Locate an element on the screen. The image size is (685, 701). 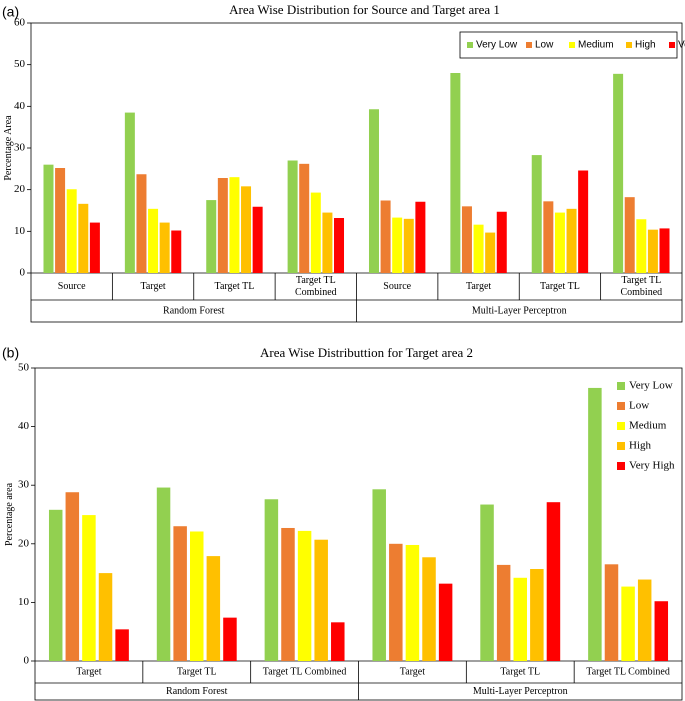
category-label: Source is located at coordinates (72, 286).